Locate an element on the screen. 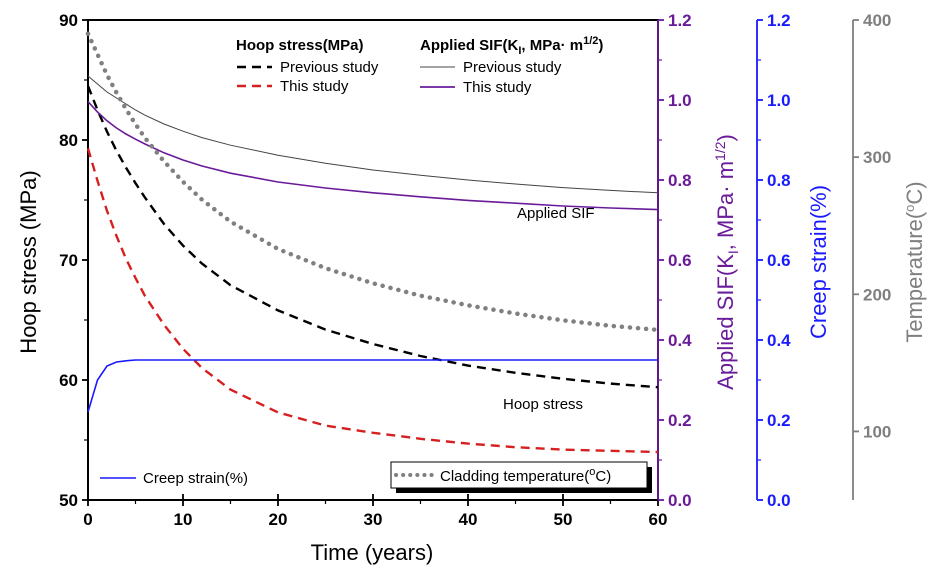 The width and height of the screenshot is (933, 580). sif-axis-tick-label: 0.6 is located at coordinates (680, 260).